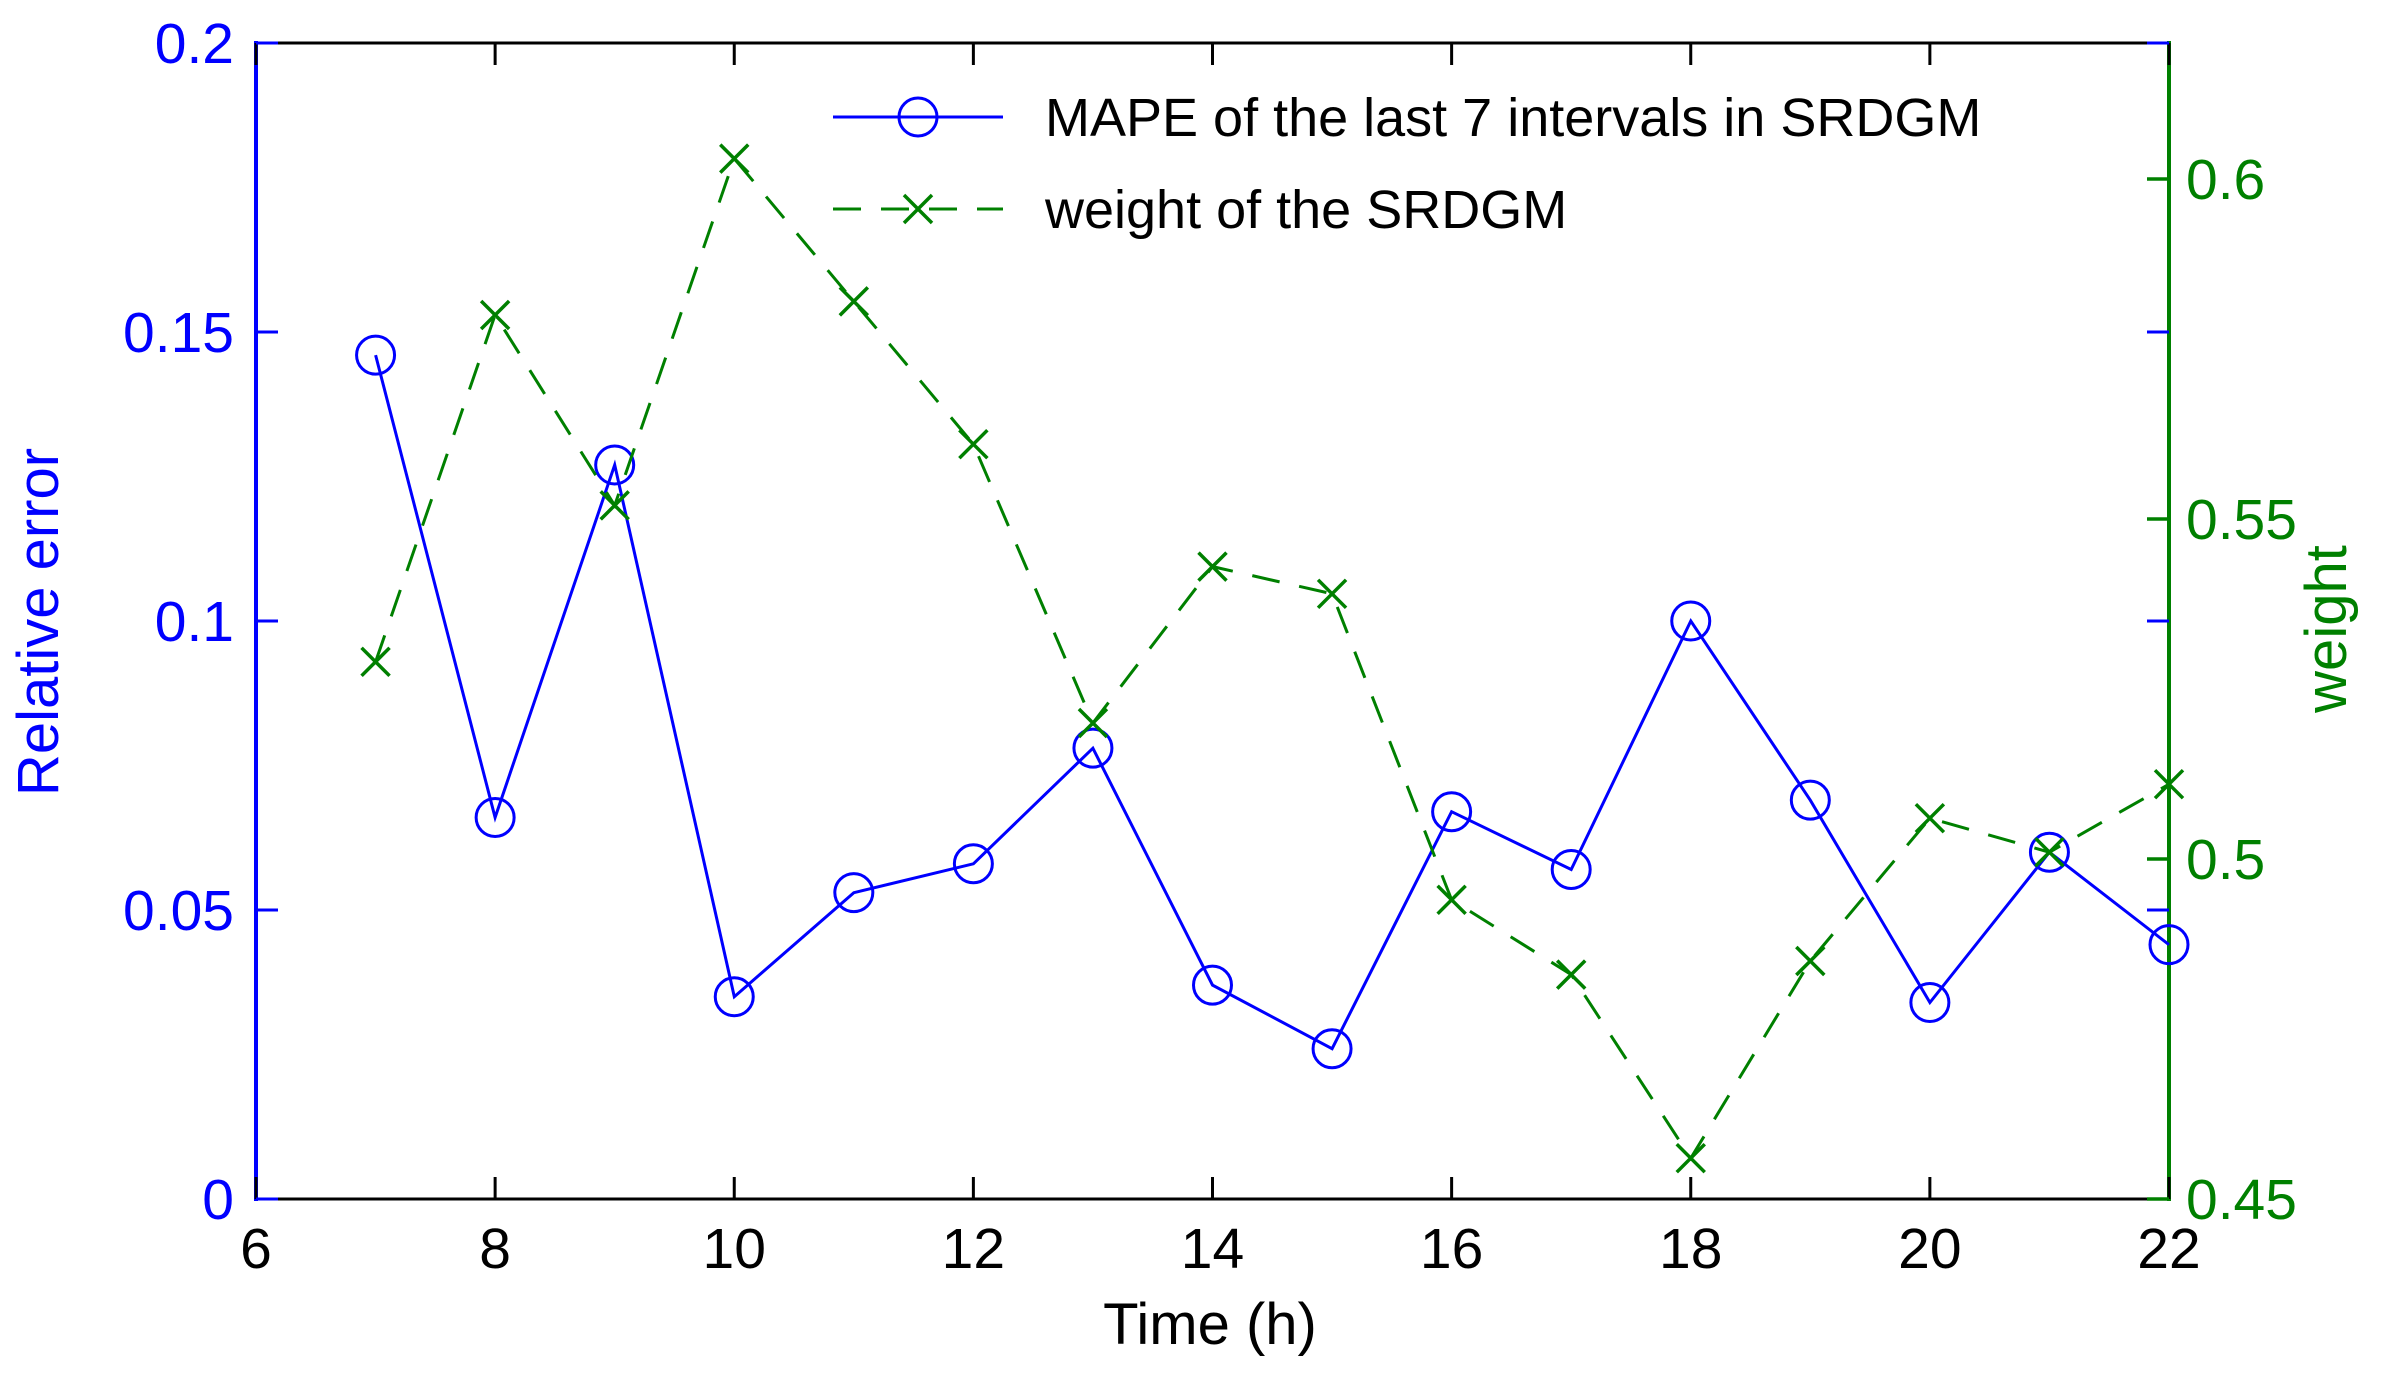 The image size is (2396, 1375). Describe the element at coordinates (1690, 1249) in the screenshot. I see `x-tick-label: 18` at that location.